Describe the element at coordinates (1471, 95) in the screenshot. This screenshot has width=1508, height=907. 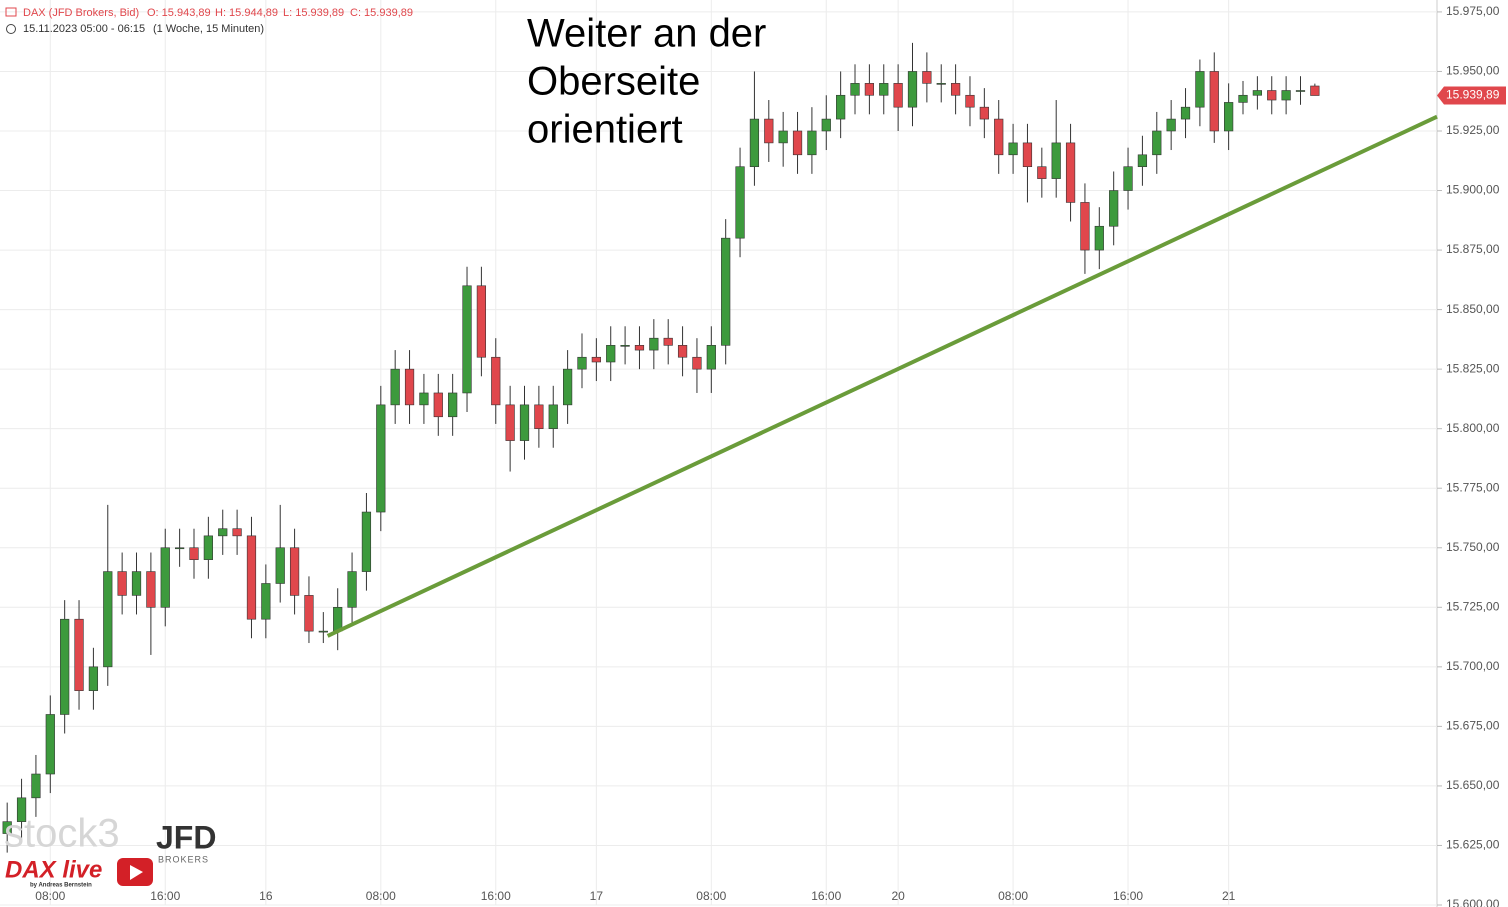
I see `last-price-box` at that location.